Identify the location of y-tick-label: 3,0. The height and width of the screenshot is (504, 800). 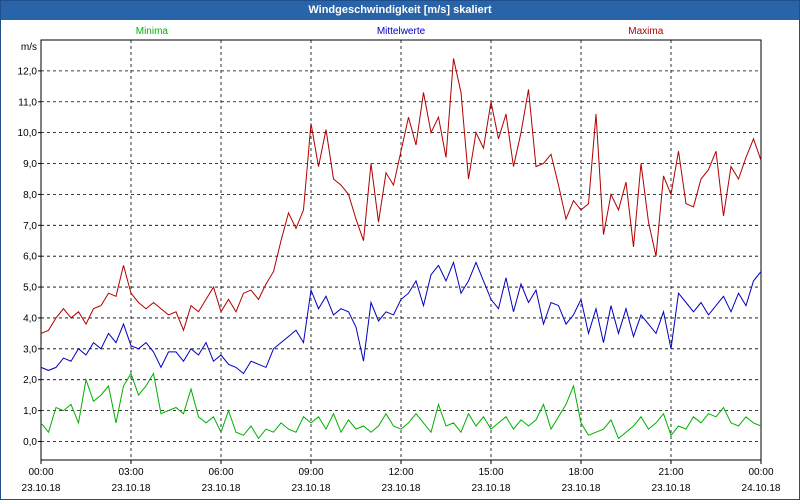
(30, 349).